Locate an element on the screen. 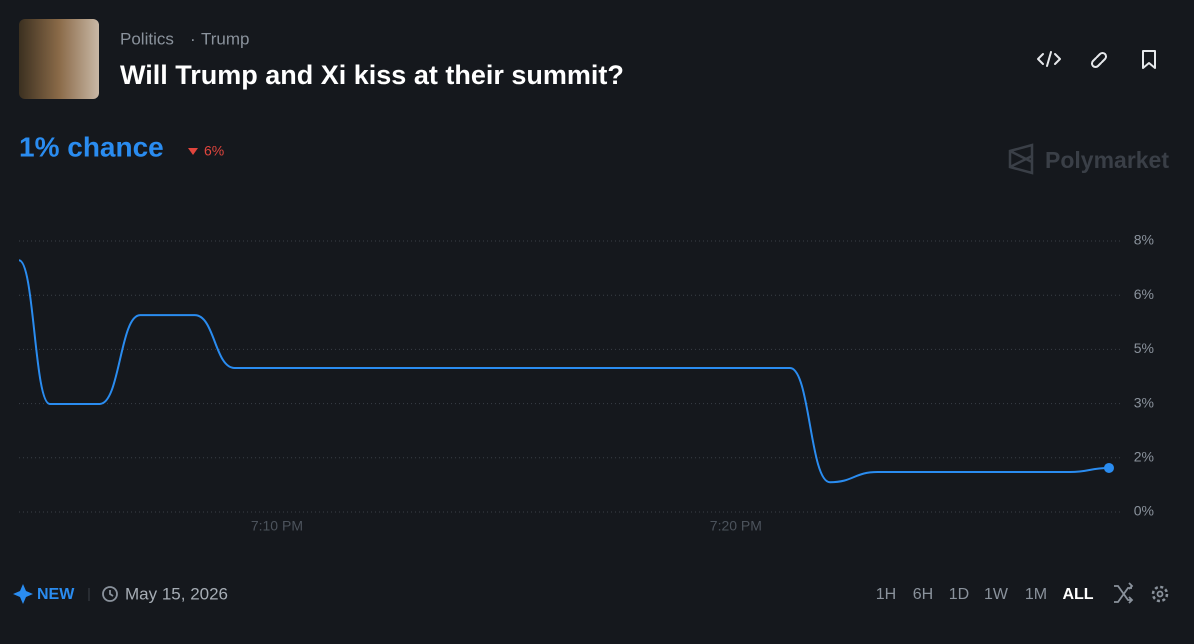  range-button: 1W is located at coordinates (996, 594).